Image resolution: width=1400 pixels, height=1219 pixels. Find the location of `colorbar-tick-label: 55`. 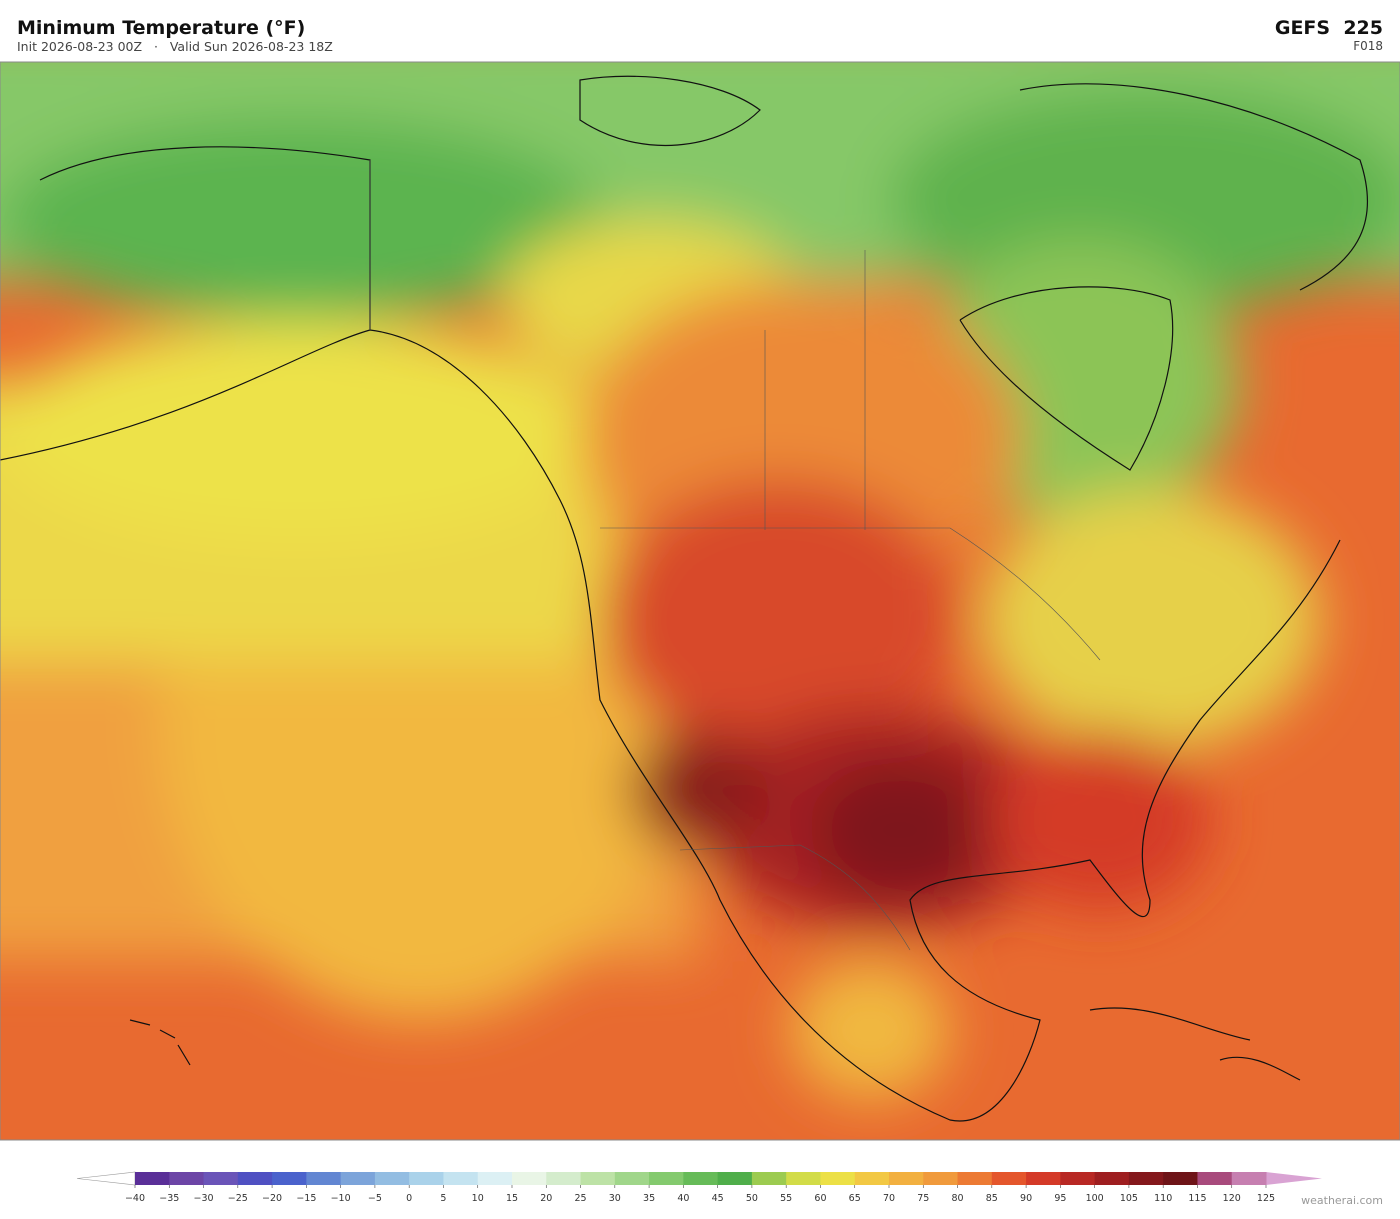

colorbar-tick-label: 55 is located at coordinates (786, 1198).